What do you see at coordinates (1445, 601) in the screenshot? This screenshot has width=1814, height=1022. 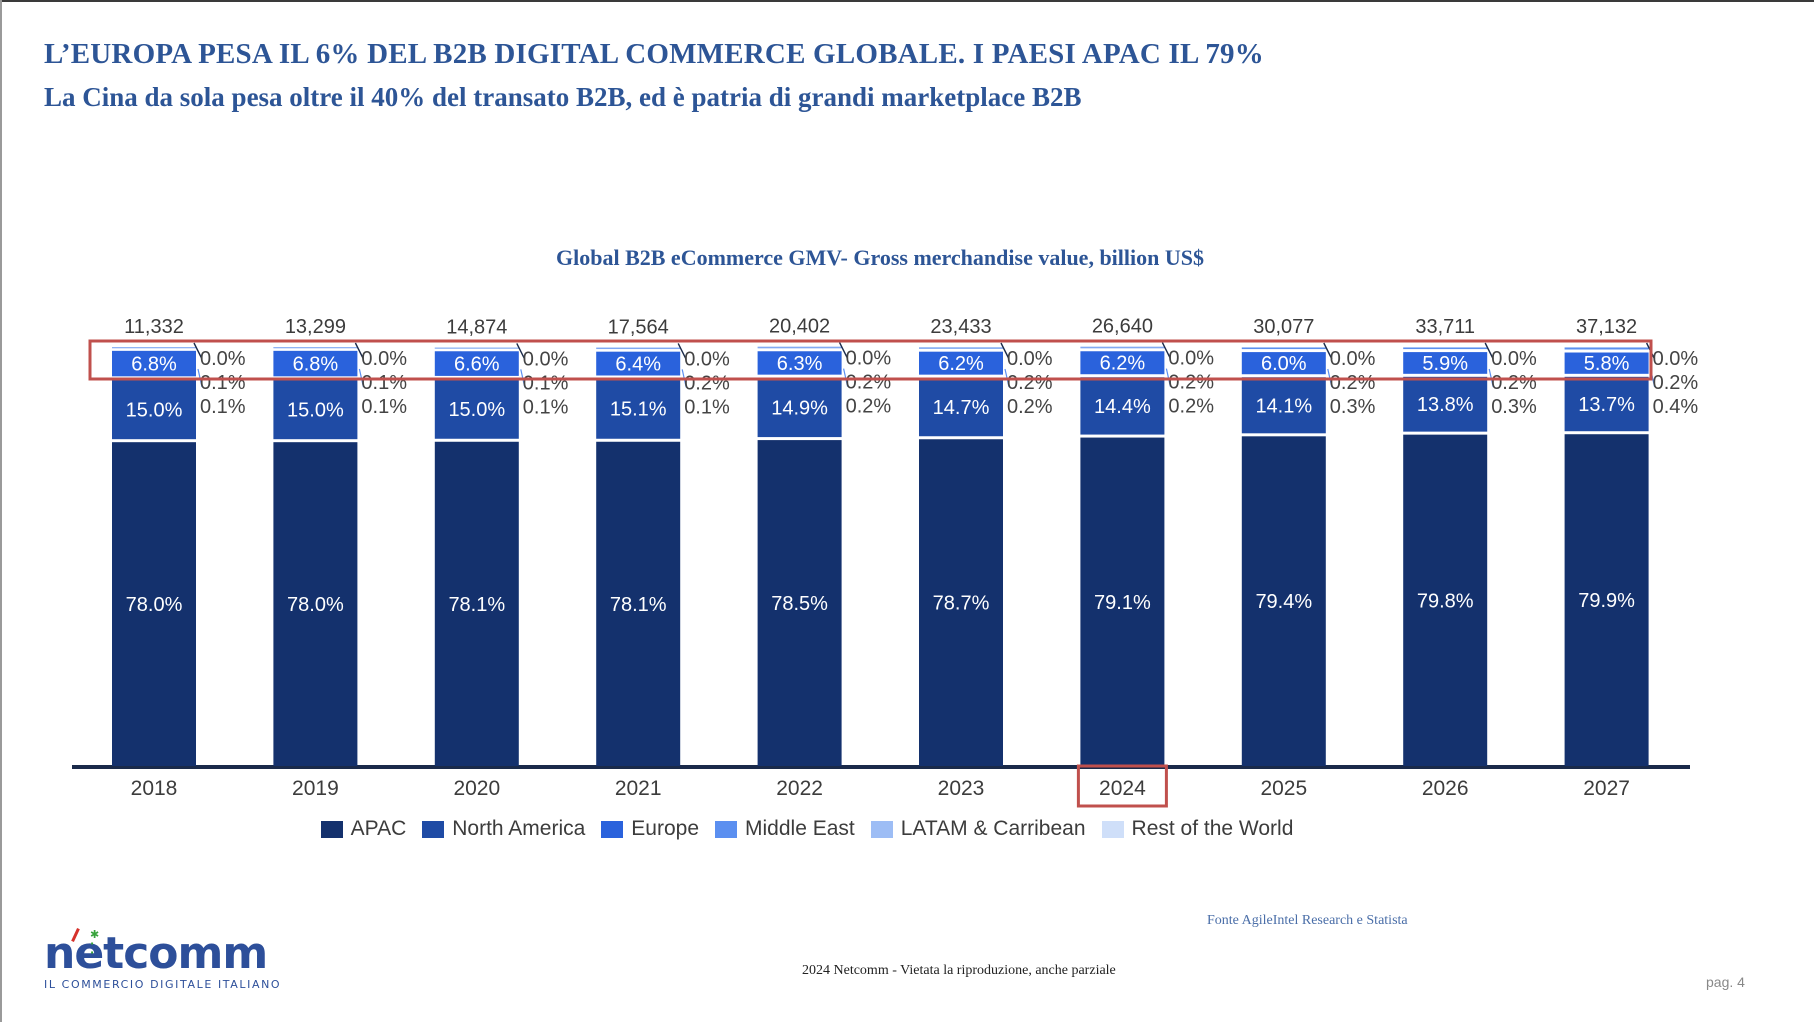 I see `segment-label: 79.8%` at bounding box center [1445, 601].